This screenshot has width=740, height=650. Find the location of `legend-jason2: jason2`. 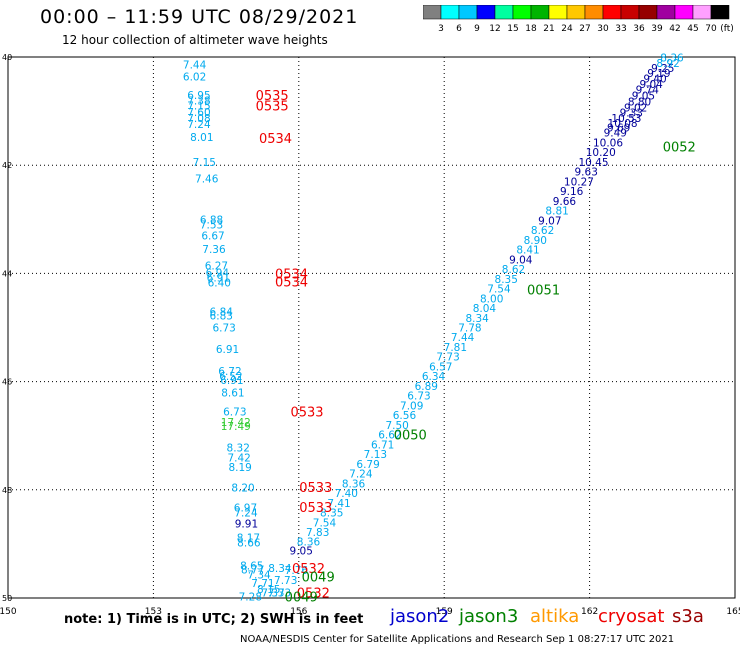

legend-jason2: jason2 is located at coordinates (420, 616).